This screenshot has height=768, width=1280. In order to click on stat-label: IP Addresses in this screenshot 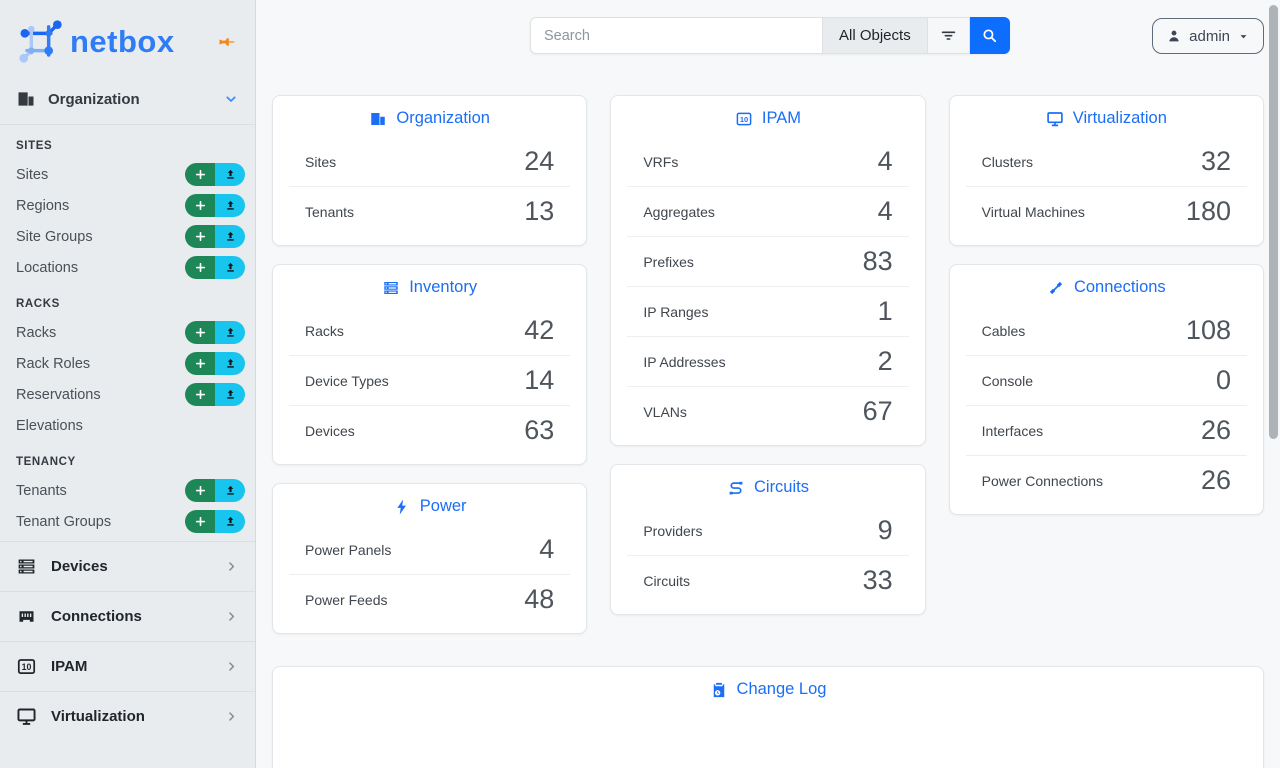, I will do `click(684, 361)`.